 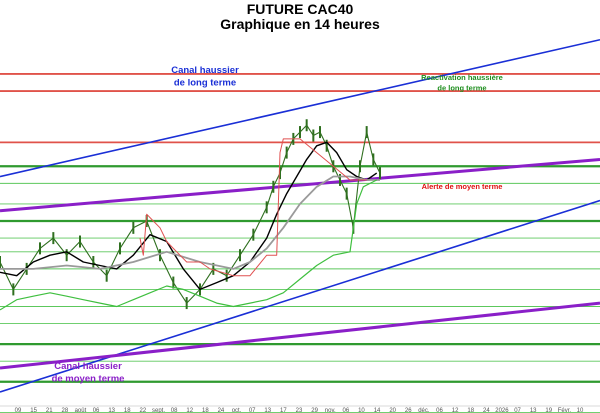 What do you see at coordinates (205, 70) in the screenshot?
I see `annotation-0-line-0: Canal haussier` at bounding box center [205, 70].